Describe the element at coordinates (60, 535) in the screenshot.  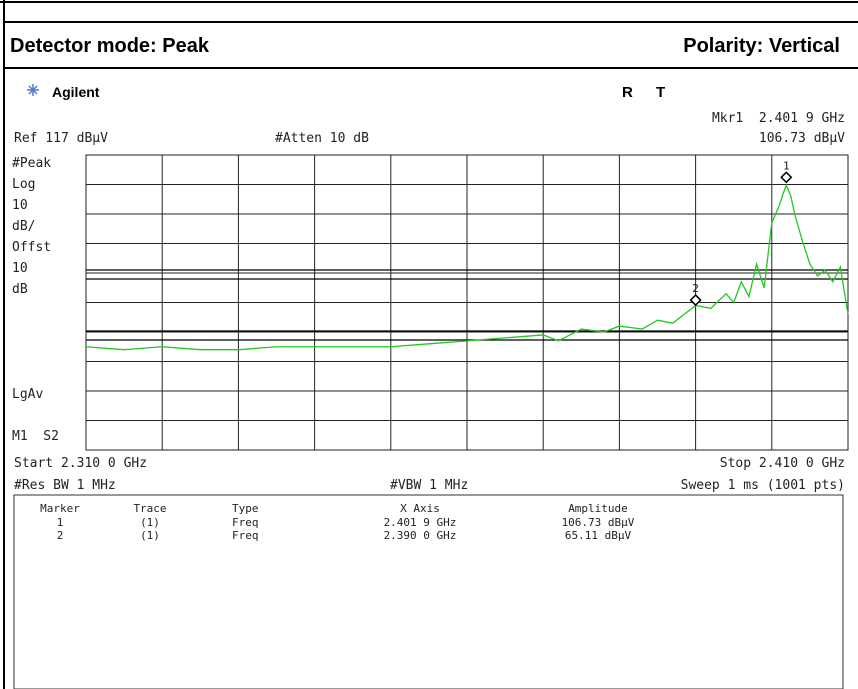
I see `table-cell: 2` at that location.